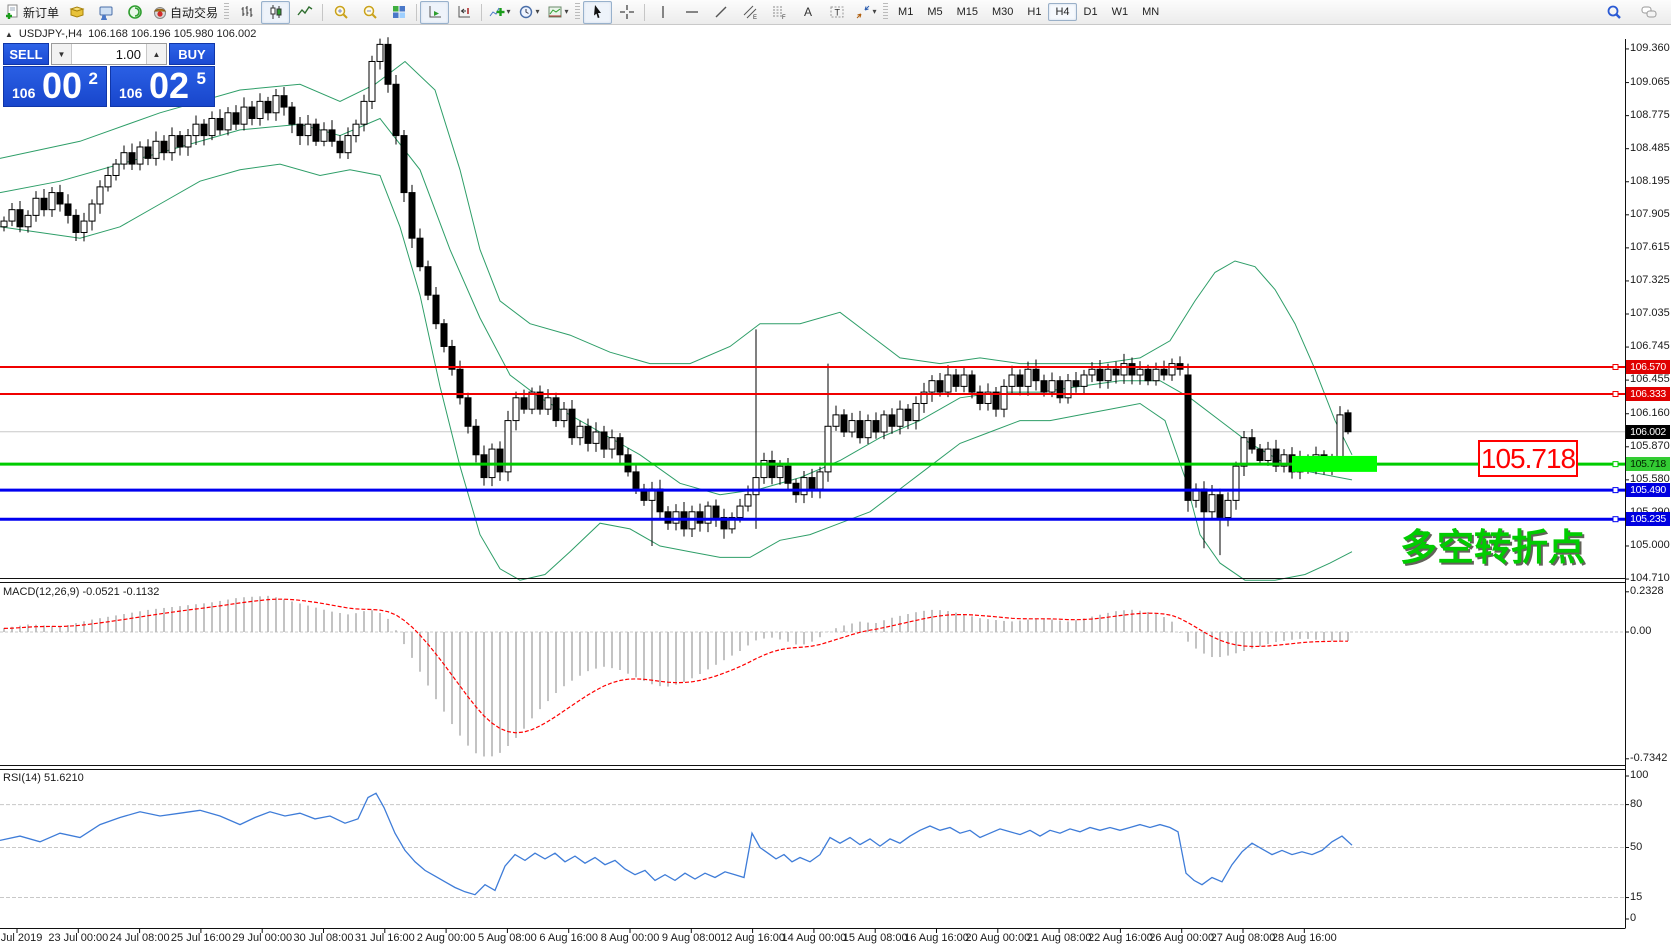 Image resolution: width=1671 pixels, height=948 pixels. Describe the element at coordinates (1062, 12) in the screenshot. I see `timeframe-h4-button: H4` at that location.